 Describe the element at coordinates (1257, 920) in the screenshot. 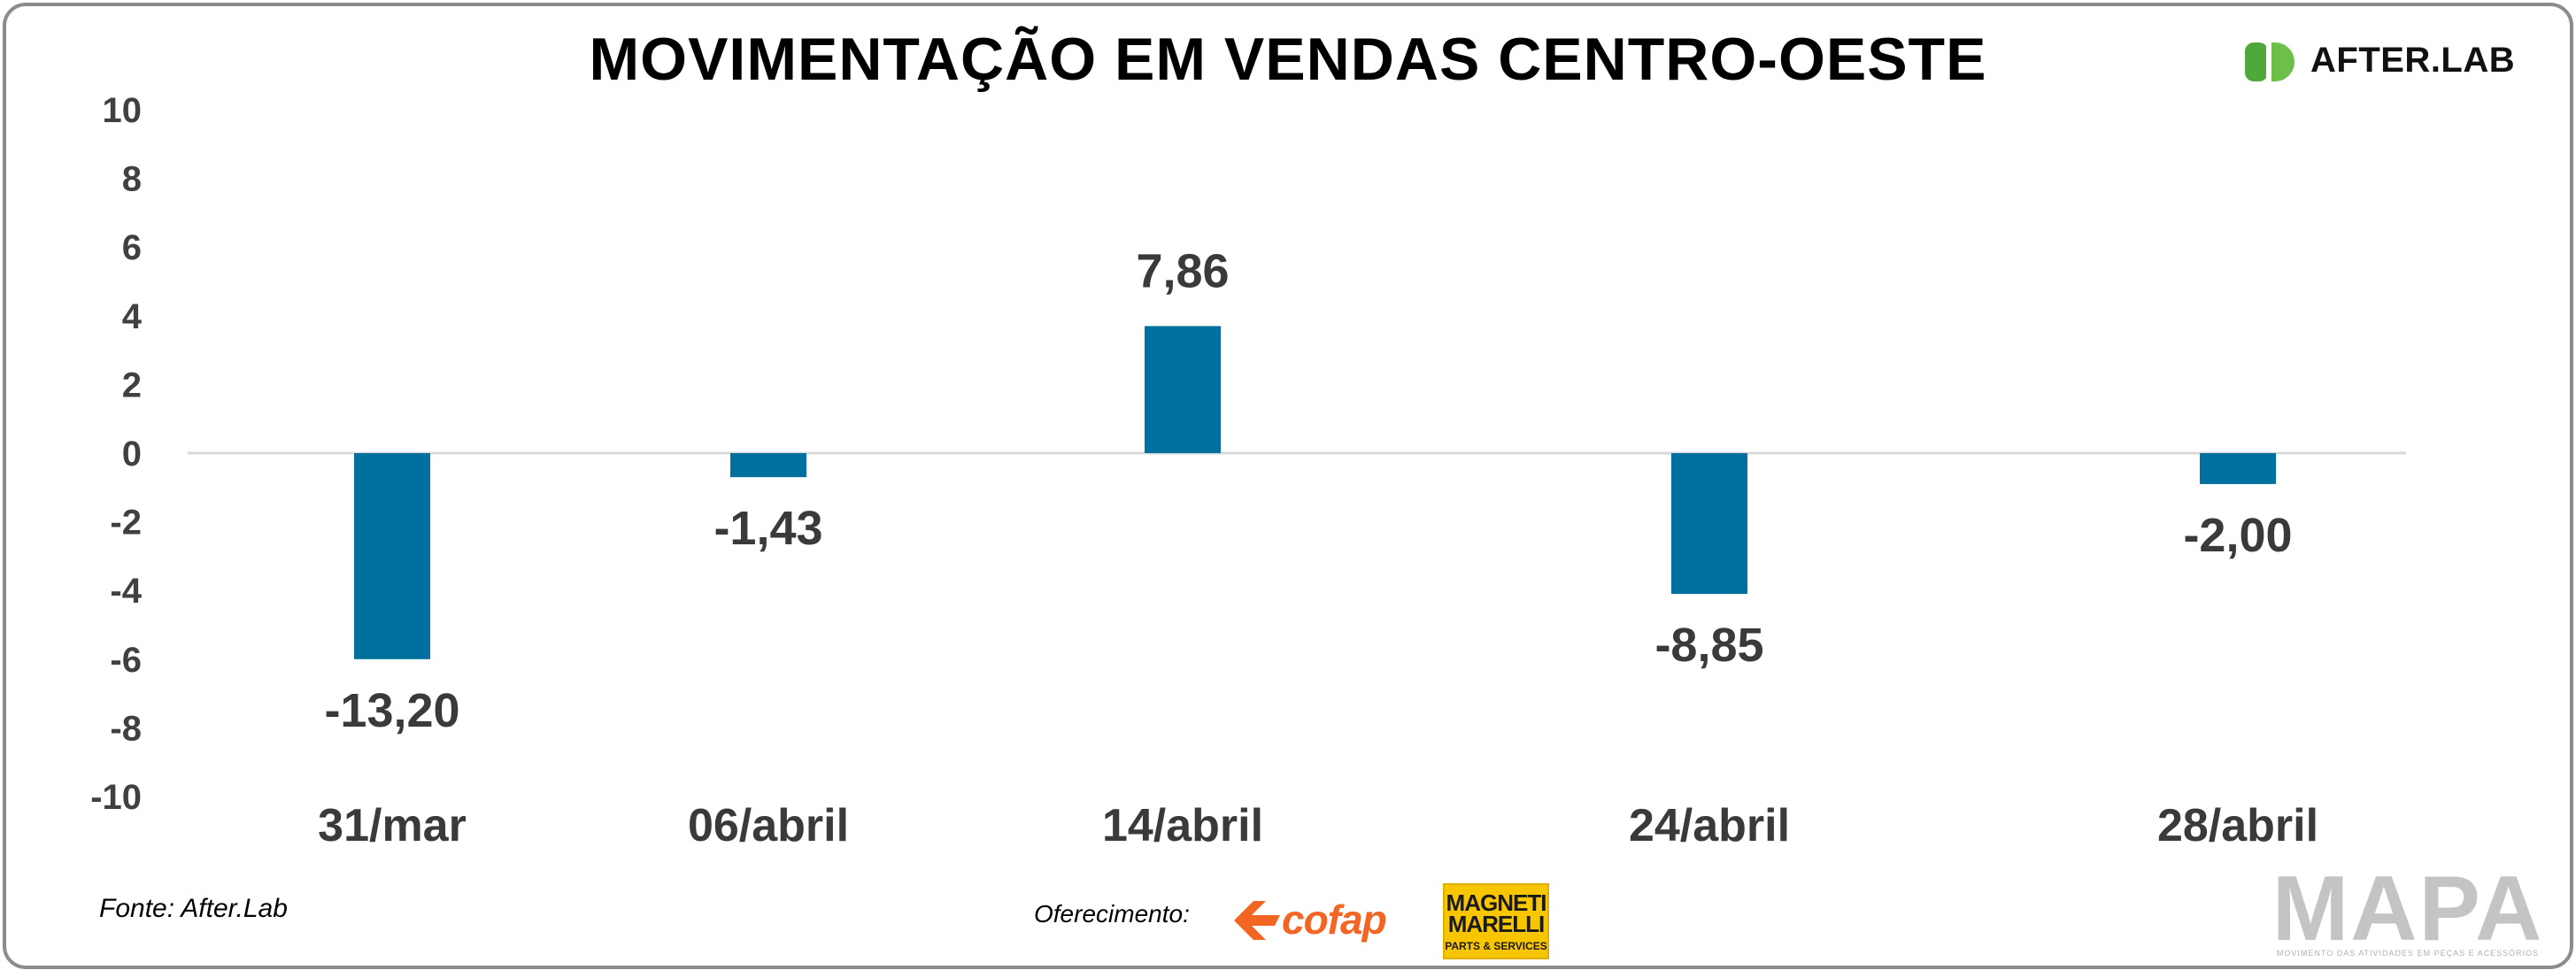

I see `cofap-arrow-icon` at that location.